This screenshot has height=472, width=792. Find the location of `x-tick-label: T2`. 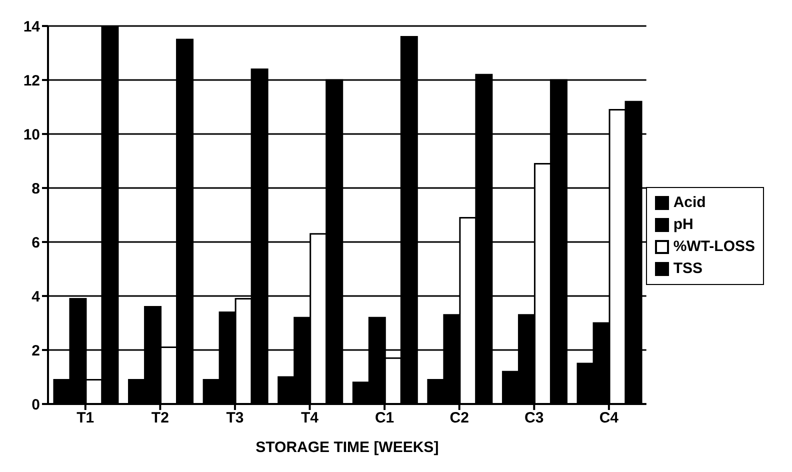

x-tick-label: T2 is located at coordinates (160, 418).